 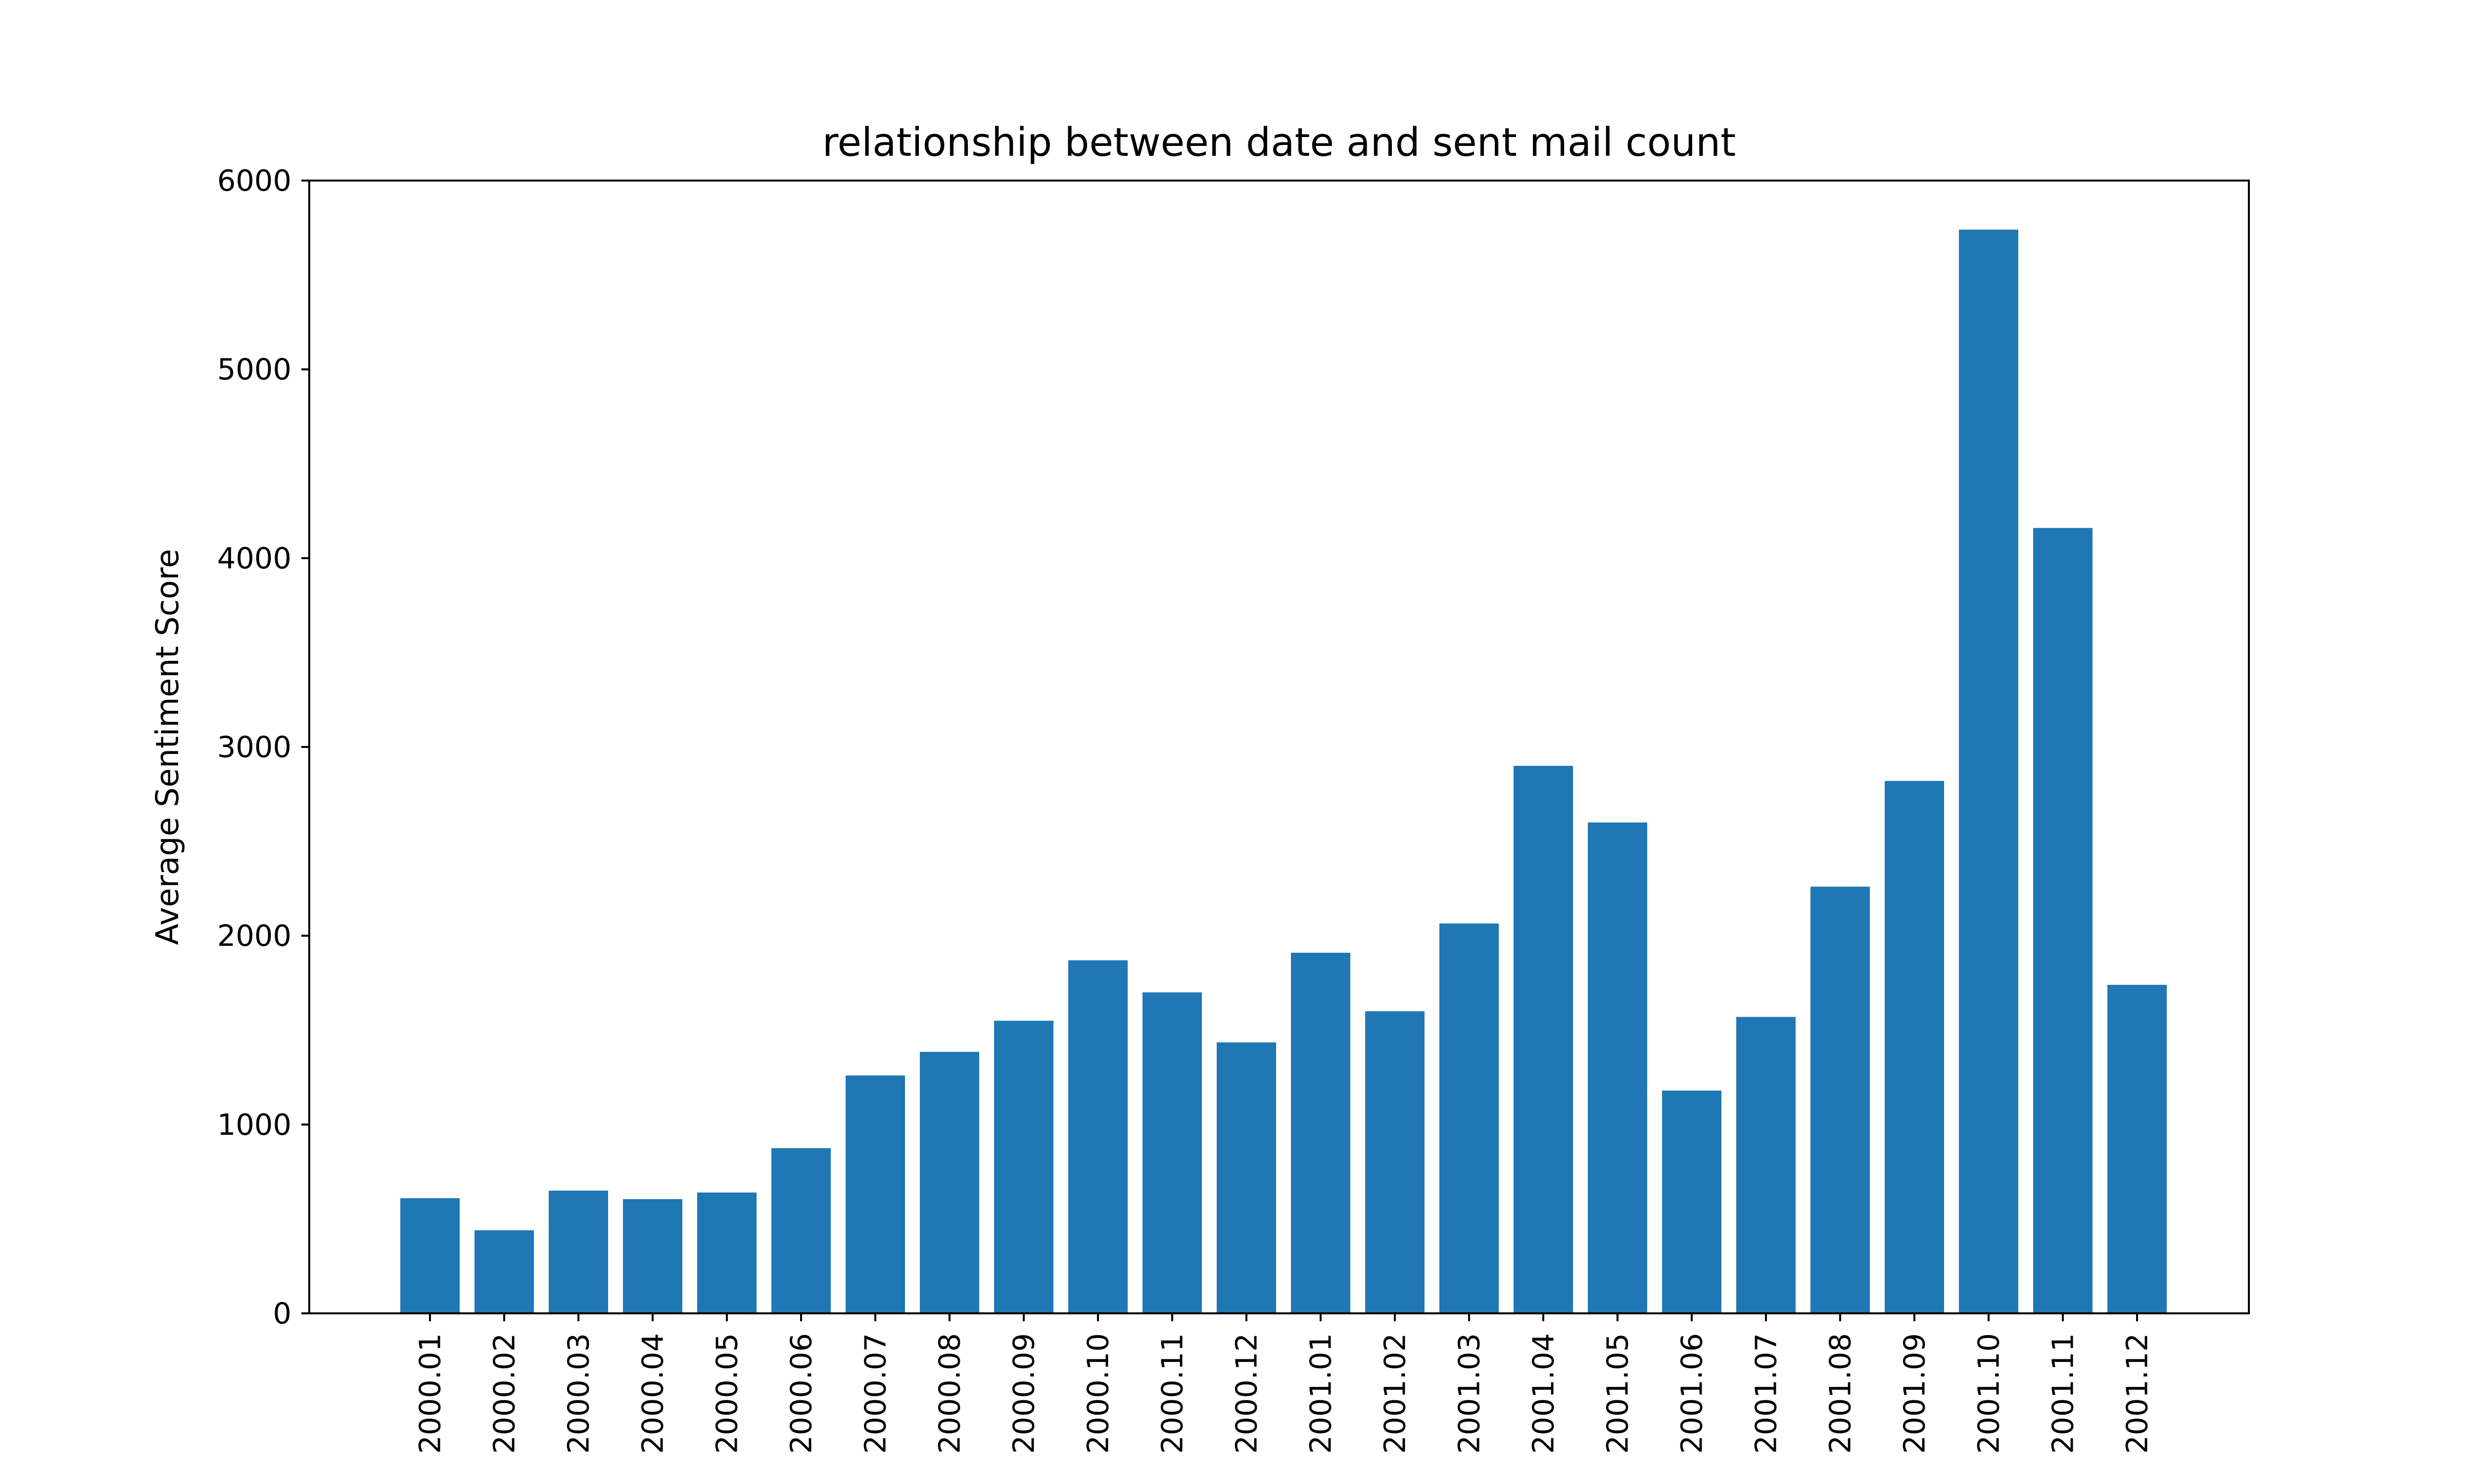 What do you see at coordinates (1544, 1039) in the screenshot?
I see `bar-2001.04` at bounding box center [1544, 1039].